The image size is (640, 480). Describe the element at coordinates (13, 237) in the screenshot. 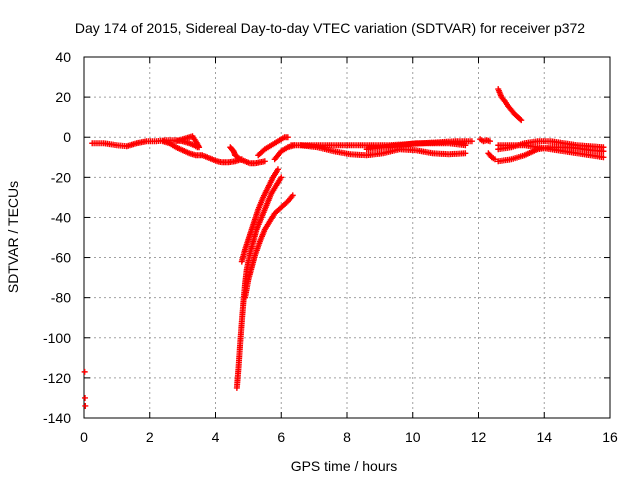

I see `y-axis-label: SDTVAR / TECUs` at that location.